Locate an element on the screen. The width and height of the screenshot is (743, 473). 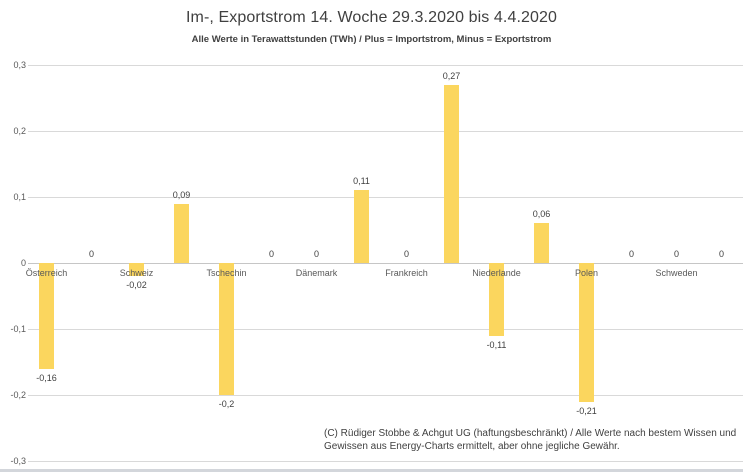
window-bottom-border is located at coordinates (371, 470).